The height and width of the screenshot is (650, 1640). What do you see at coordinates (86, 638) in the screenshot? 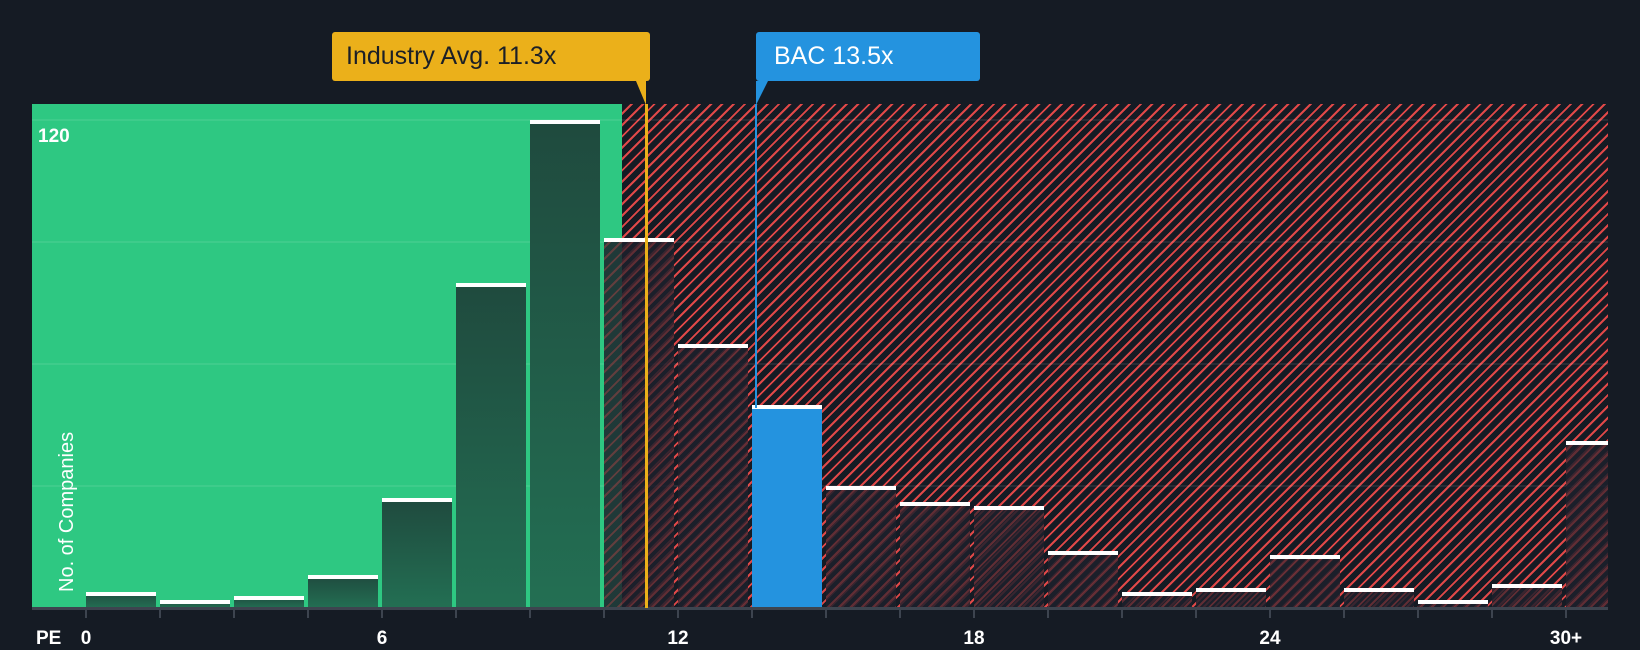
I see `x-tick-label: 0` at bounding box center [86, 638].